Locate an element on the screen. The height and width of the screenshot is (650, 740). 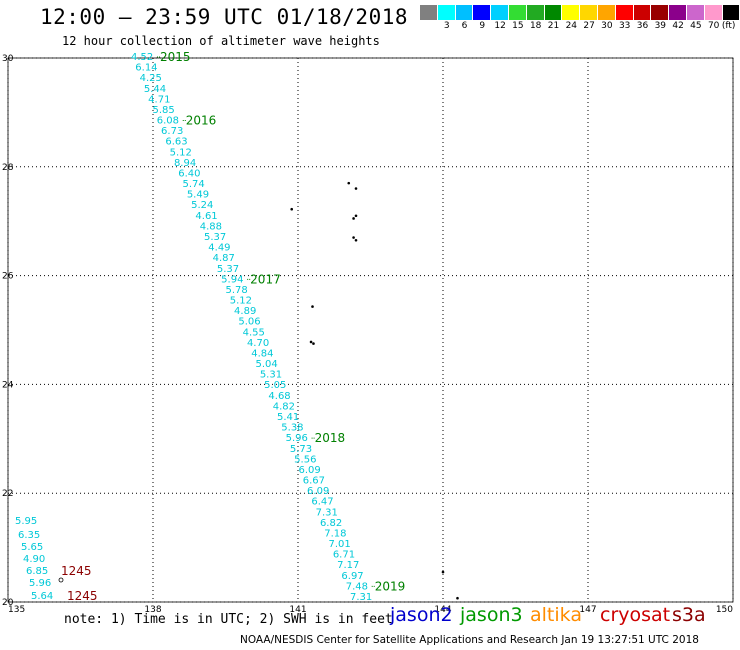
lat-label: 20 is located at coordinates (8, 603).